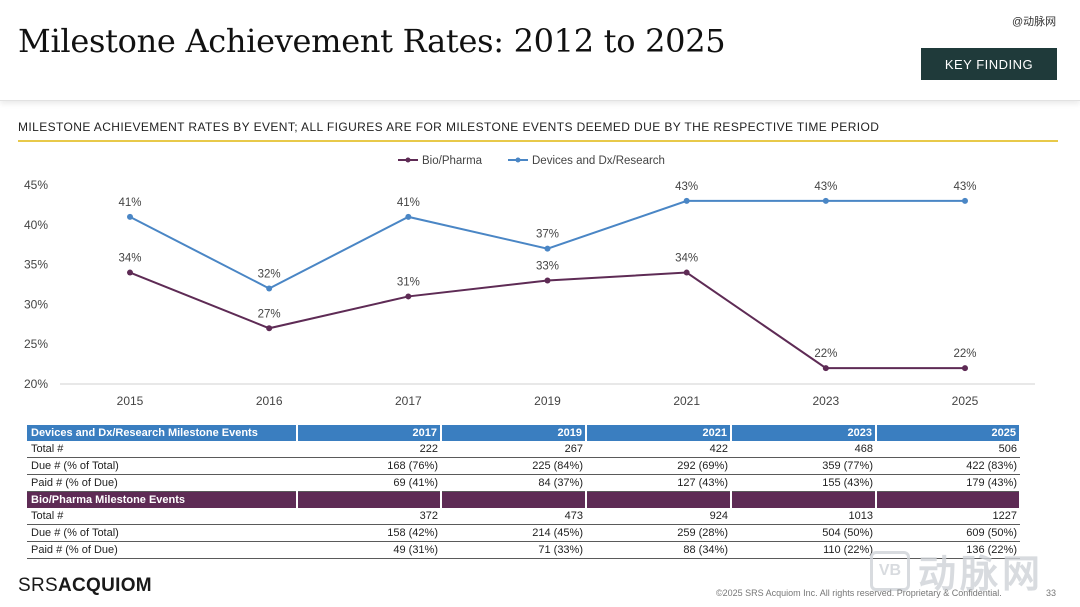  Describe the element at coordinates (513, 483) in the screenshot. I see `table-cell: 84 (37%)` at that location.